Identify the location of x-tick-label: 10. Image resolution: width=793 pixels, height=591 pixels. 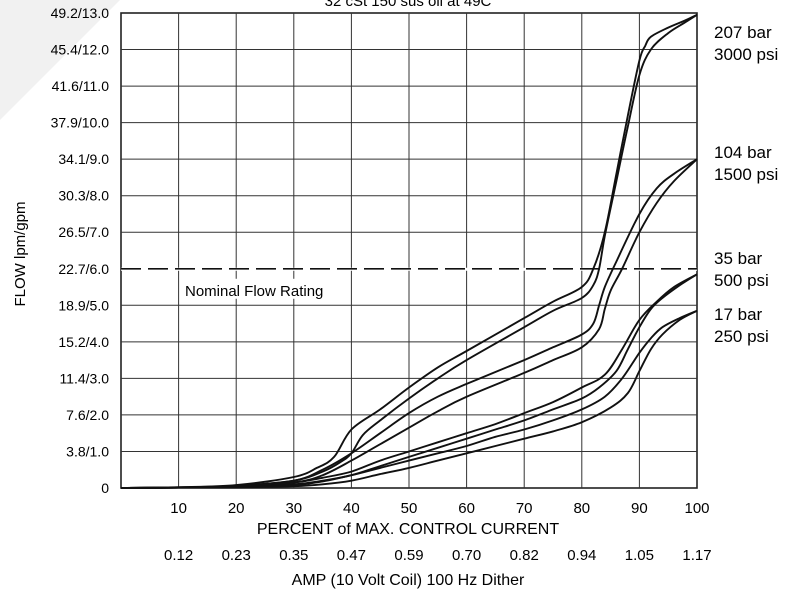
(178, 508).